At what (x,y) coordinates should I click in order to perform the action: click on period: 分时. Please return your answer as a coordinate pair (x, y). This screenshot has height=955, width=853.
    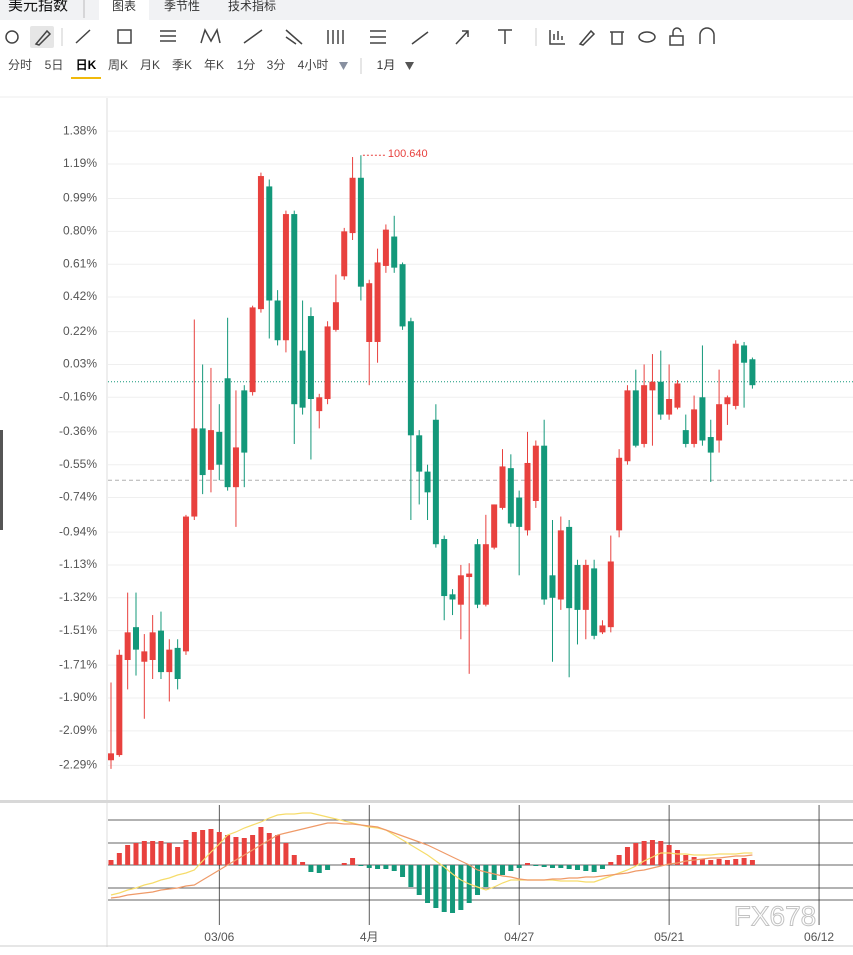
    Looking at the image, I should click on (20, 65).